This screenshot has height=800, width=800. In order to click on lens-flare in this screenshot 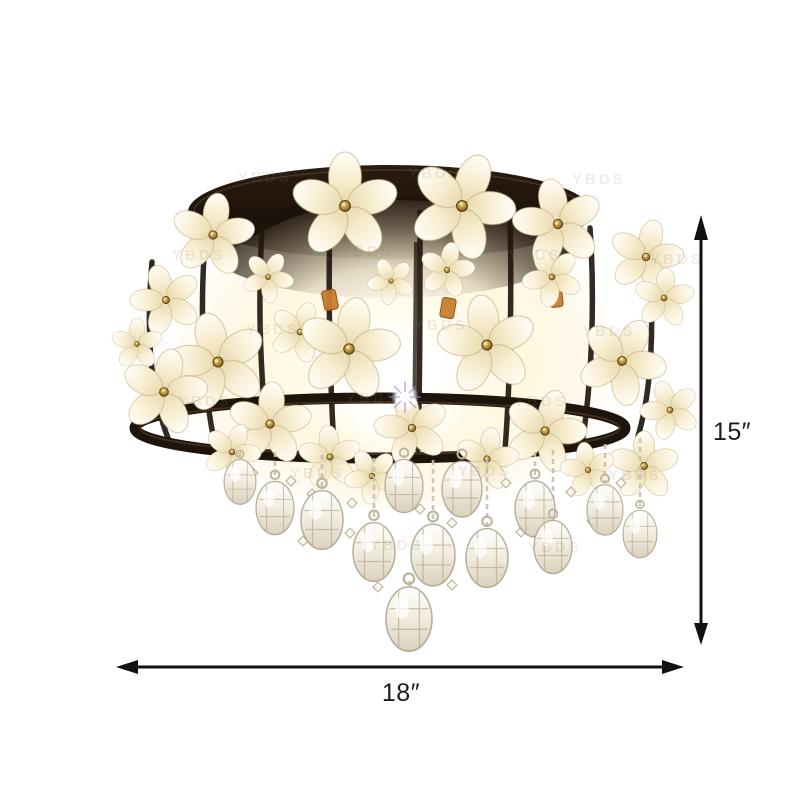, I will do `click(405, 397)`.